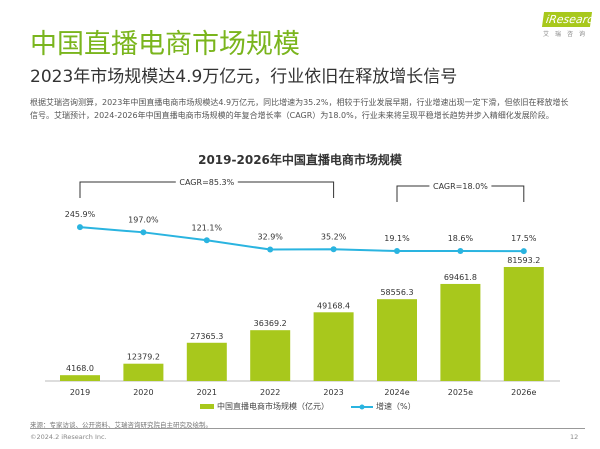  I want to click on x-tick-label: 2023, so click(333, 392).